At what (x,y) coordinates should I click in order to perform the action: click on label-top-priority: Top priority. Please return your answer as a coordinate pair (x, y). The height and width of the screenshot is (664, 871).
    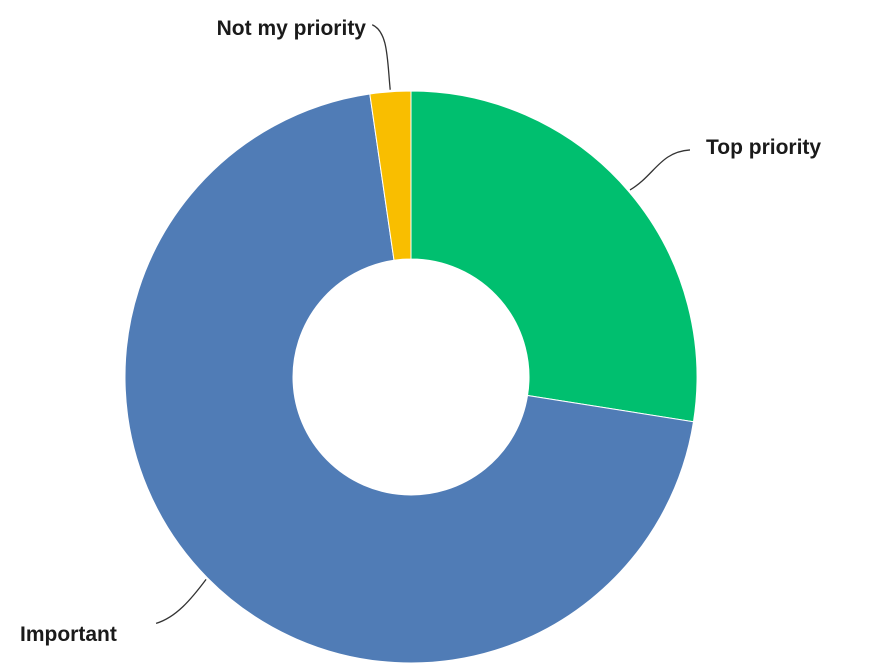
    Looking at the image, I should click on (763, 147).